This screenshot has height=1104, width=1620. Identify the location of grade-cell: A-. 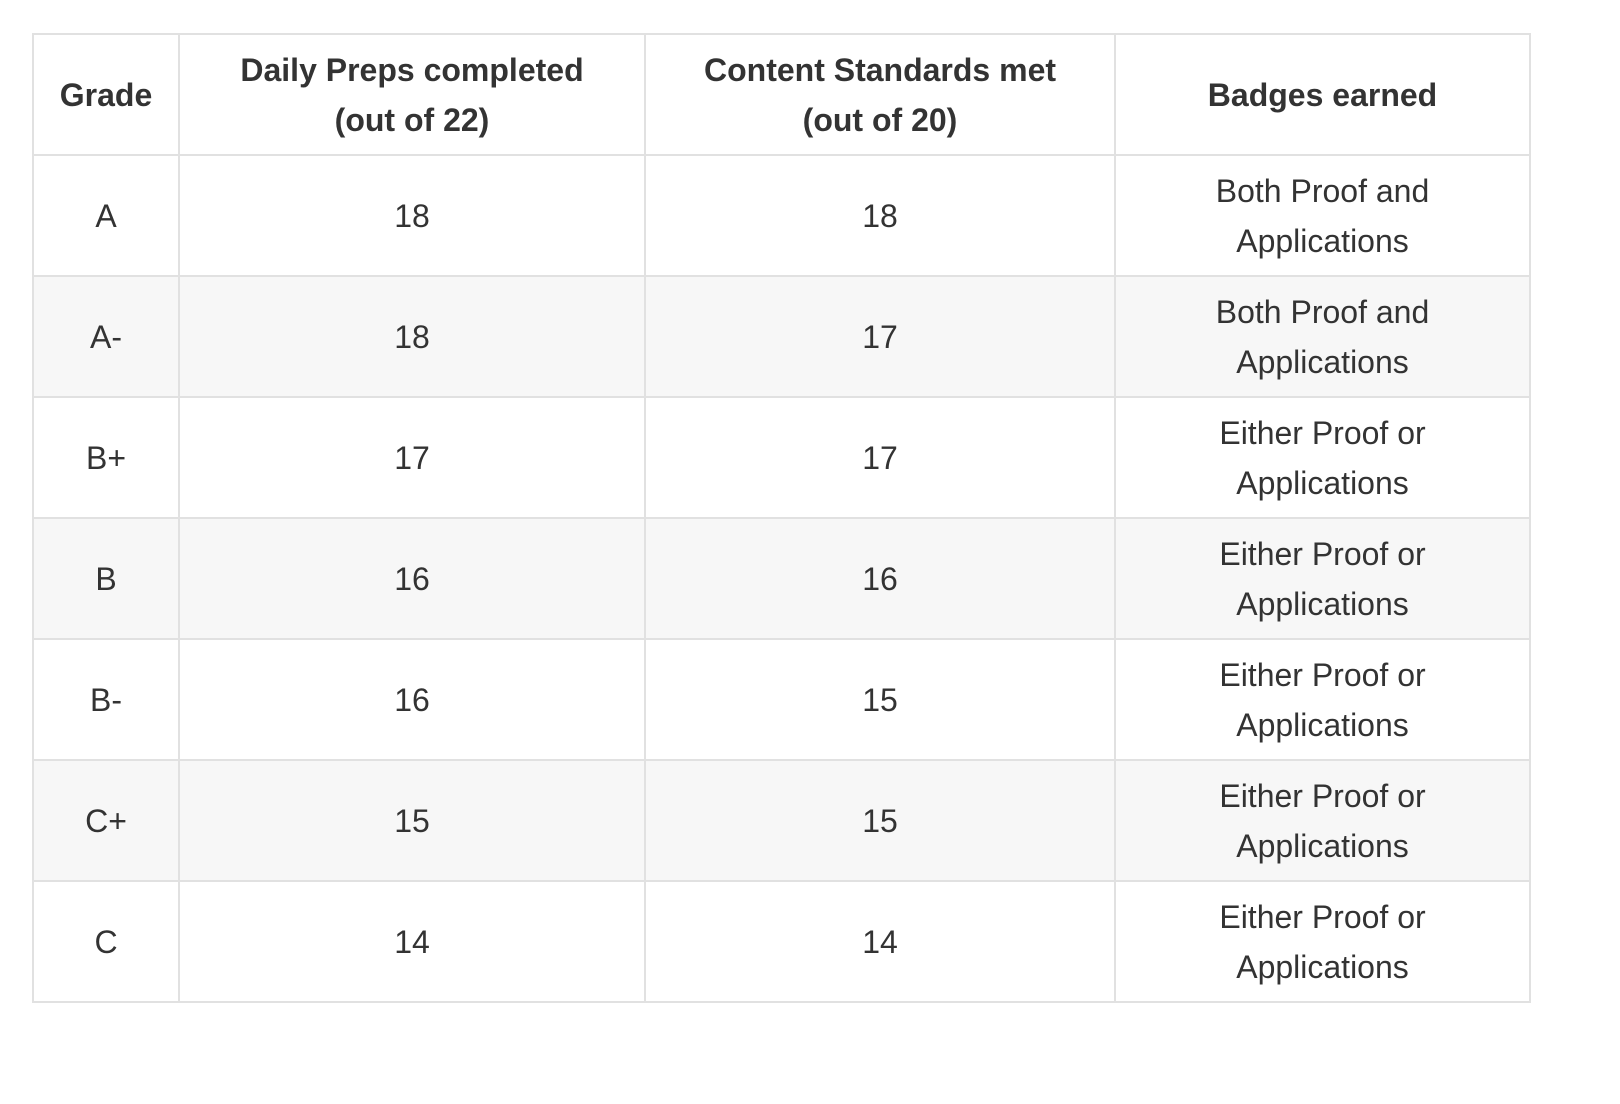
(106, 336).